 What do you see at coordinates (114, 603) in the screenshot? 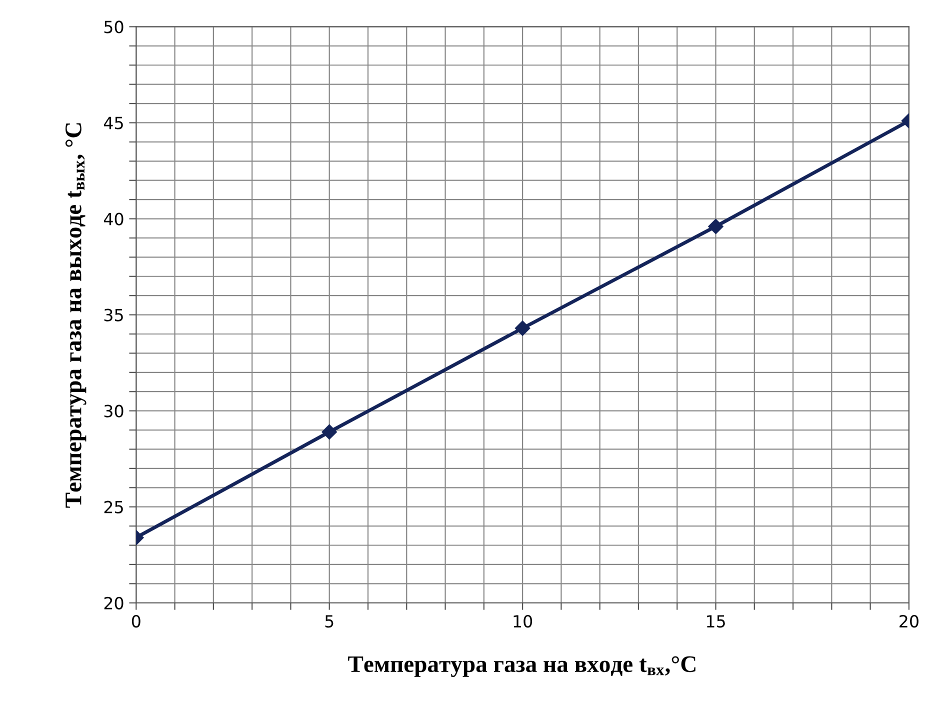
I see `y-tick-label: 20` at bounding box center [114, 603].